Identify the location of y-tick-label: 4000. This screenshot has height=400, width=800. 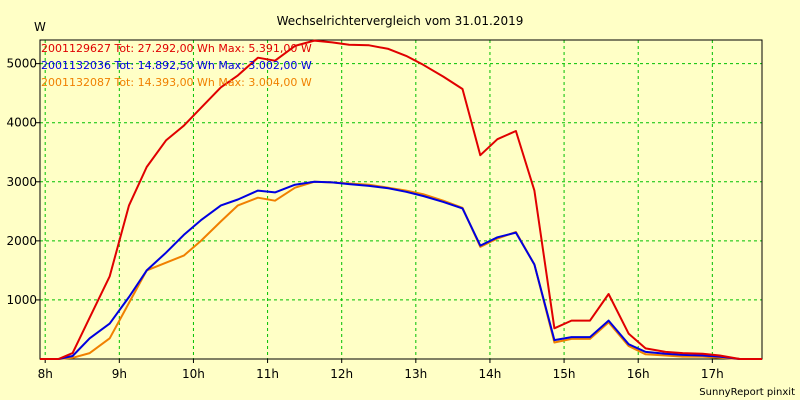
(21, 123).